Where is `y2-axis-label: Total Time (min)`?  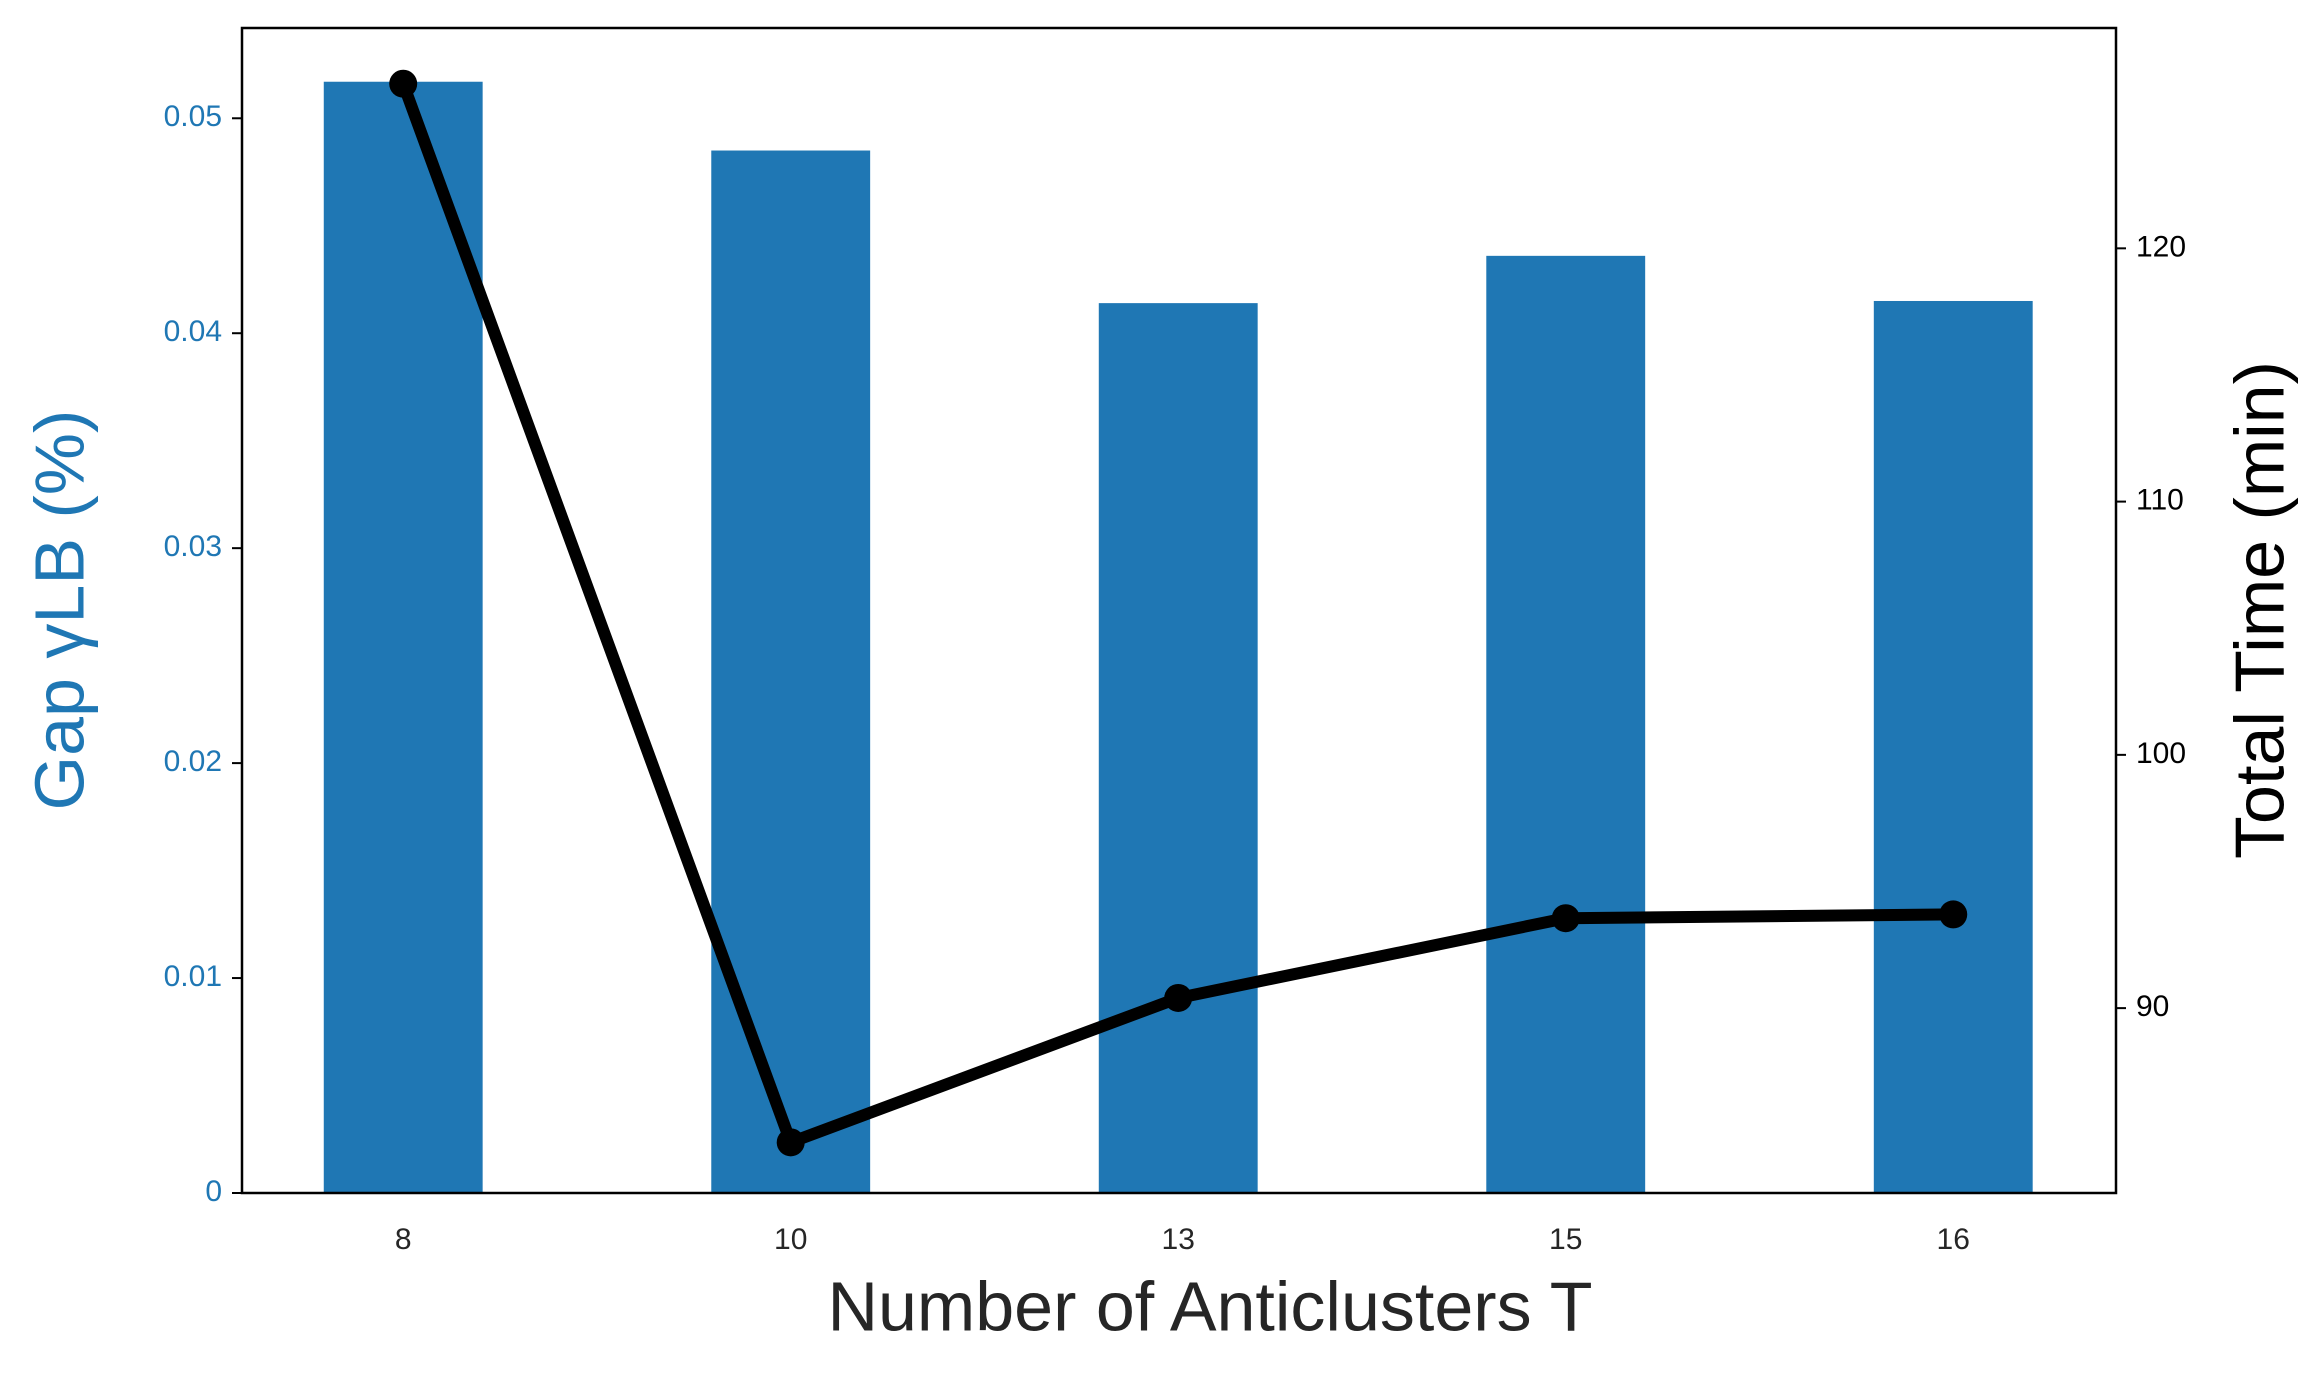
y2-axis-label: Total Time (min) is located at coordinates (2259, 610).